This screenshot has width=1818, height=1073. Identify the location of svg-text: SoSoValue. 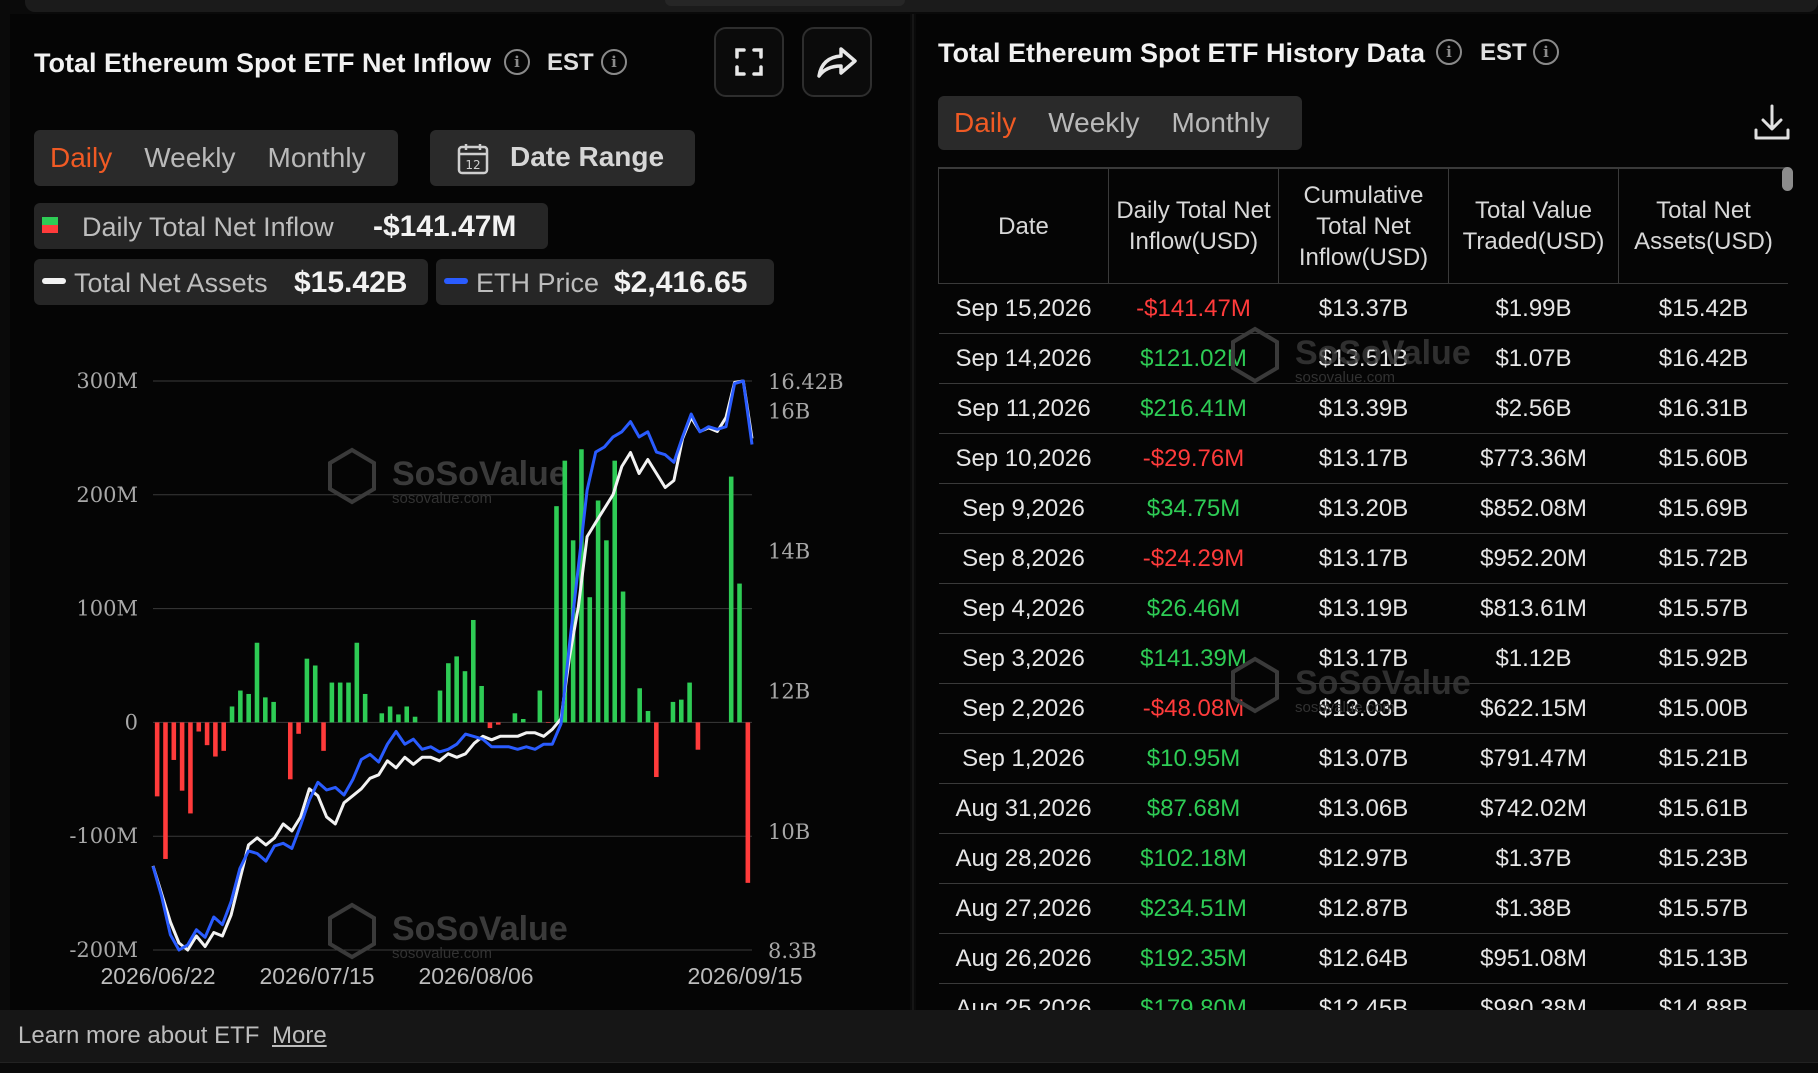
(480, 474).